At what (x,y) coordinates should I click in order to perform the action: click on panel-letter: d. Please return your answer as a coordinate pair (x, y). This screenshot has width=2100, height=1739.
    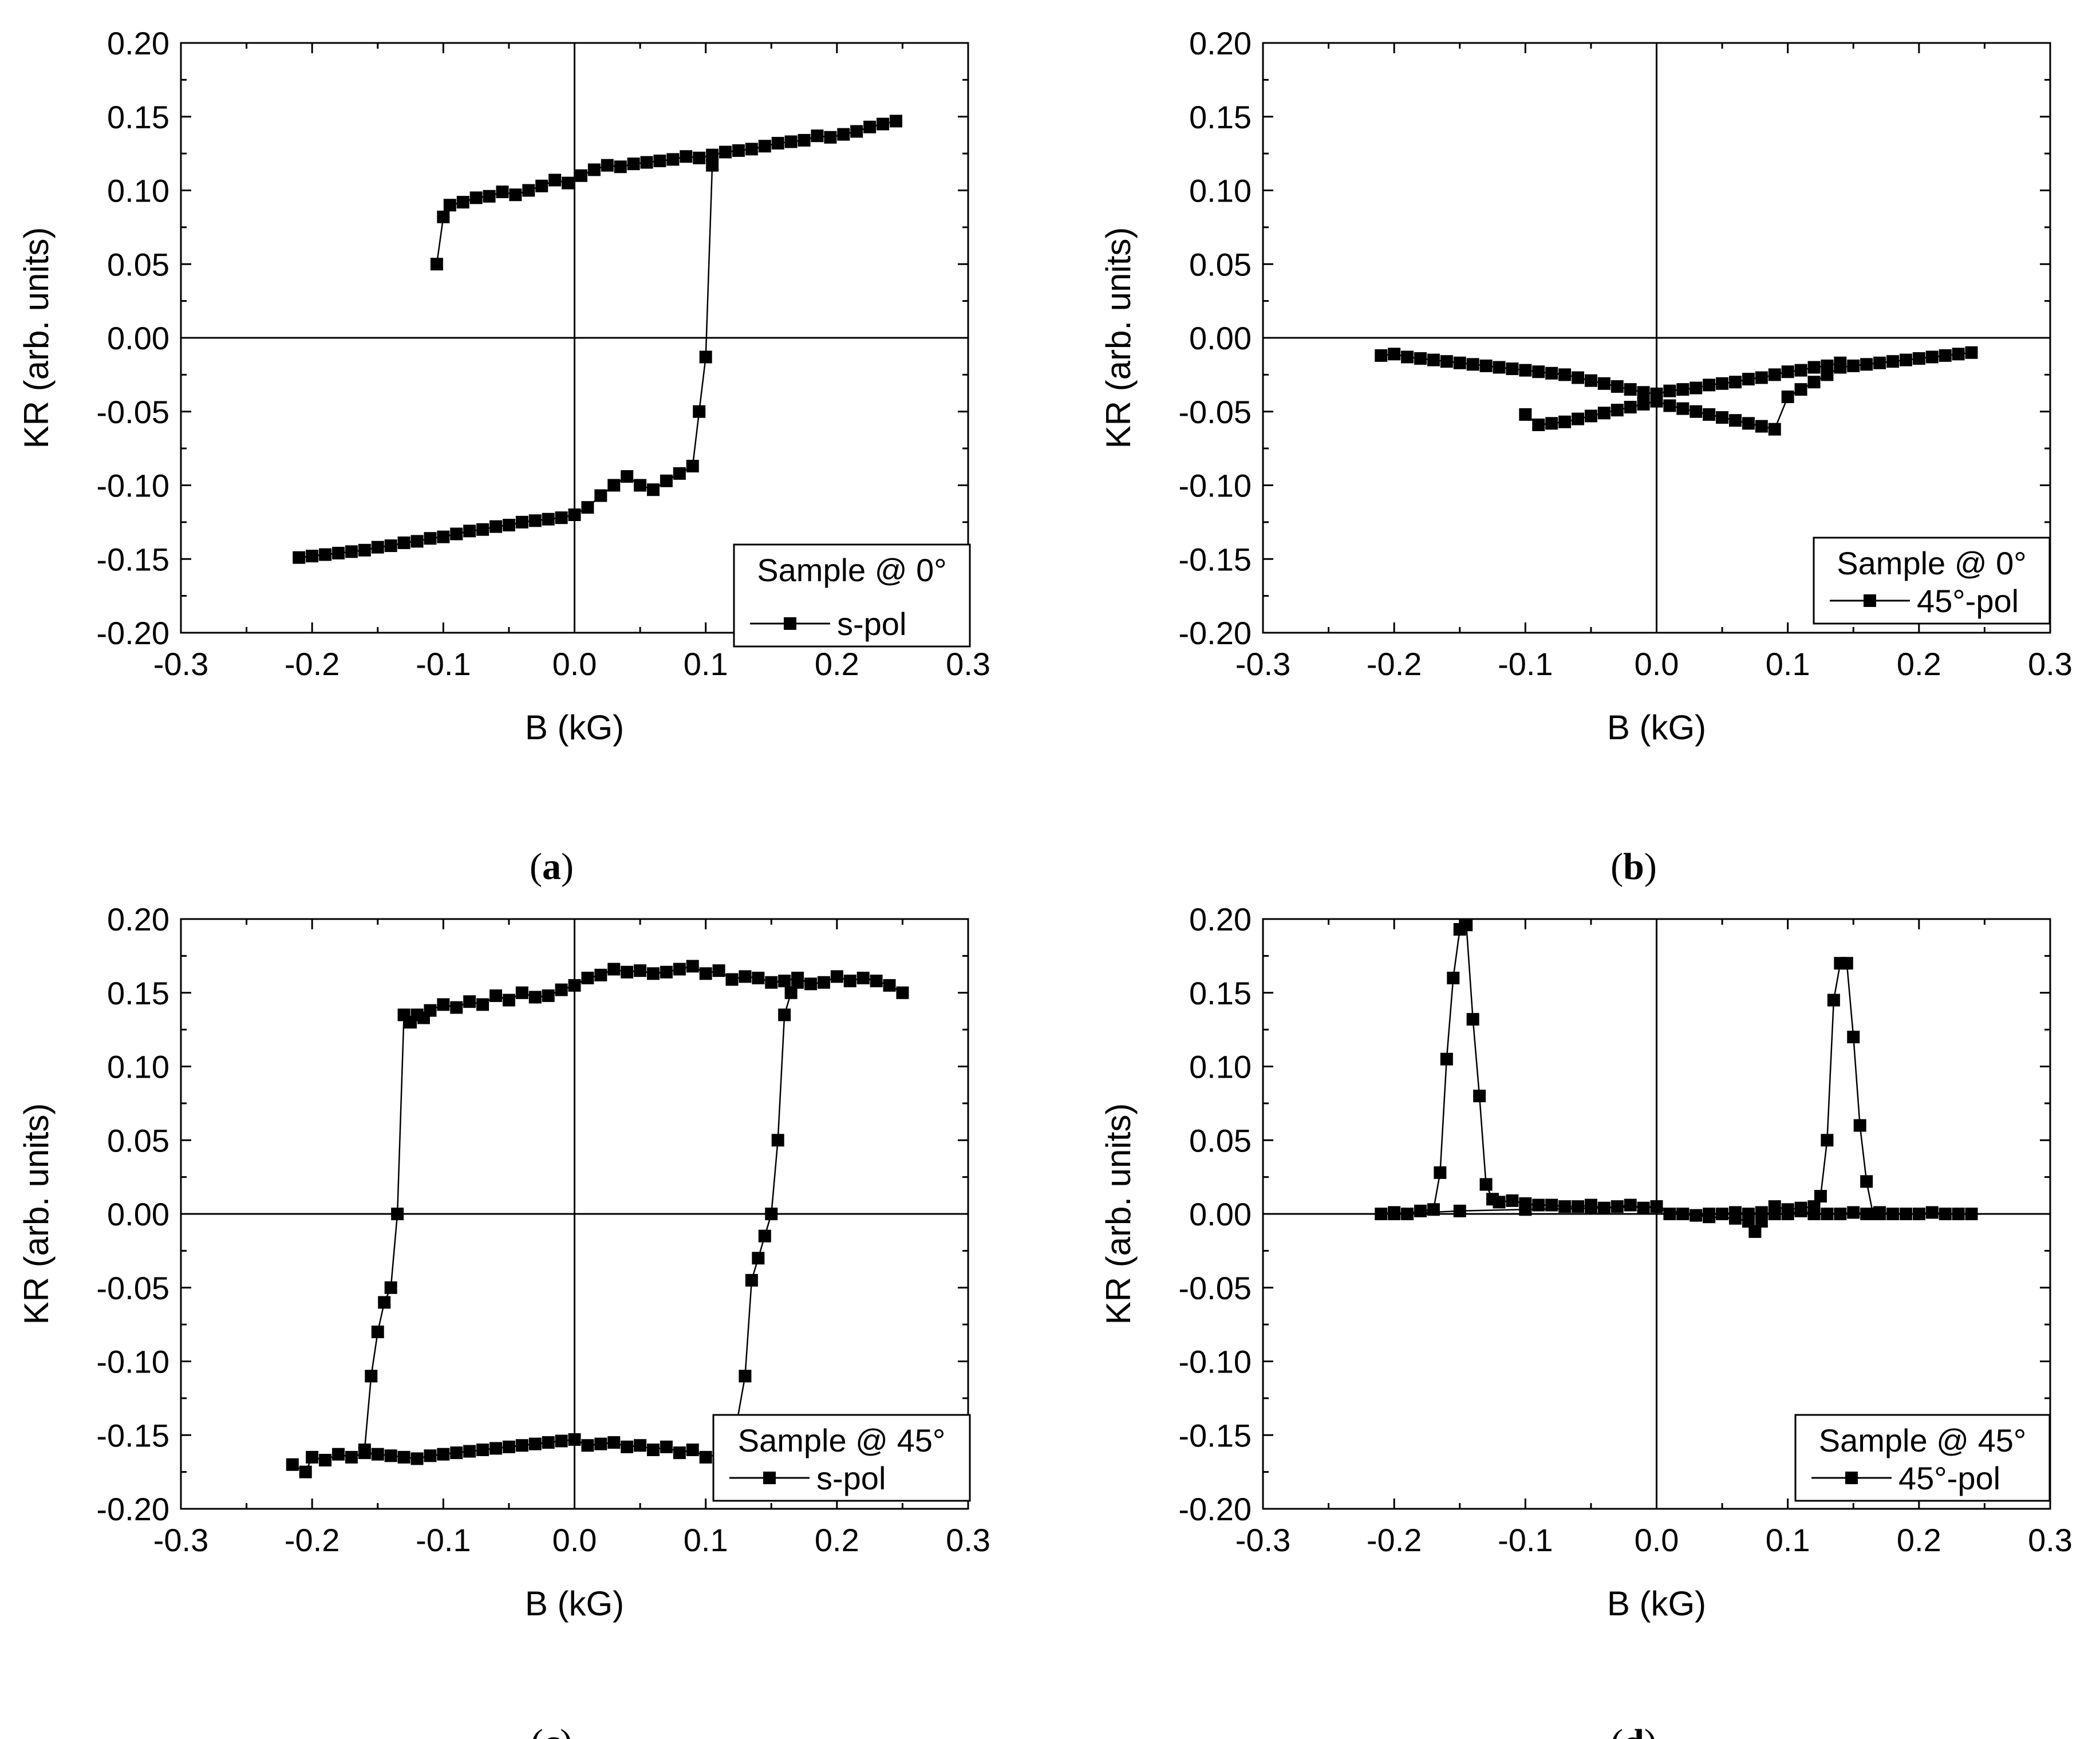
    Looking at the image, I should click on (1633, 1730).